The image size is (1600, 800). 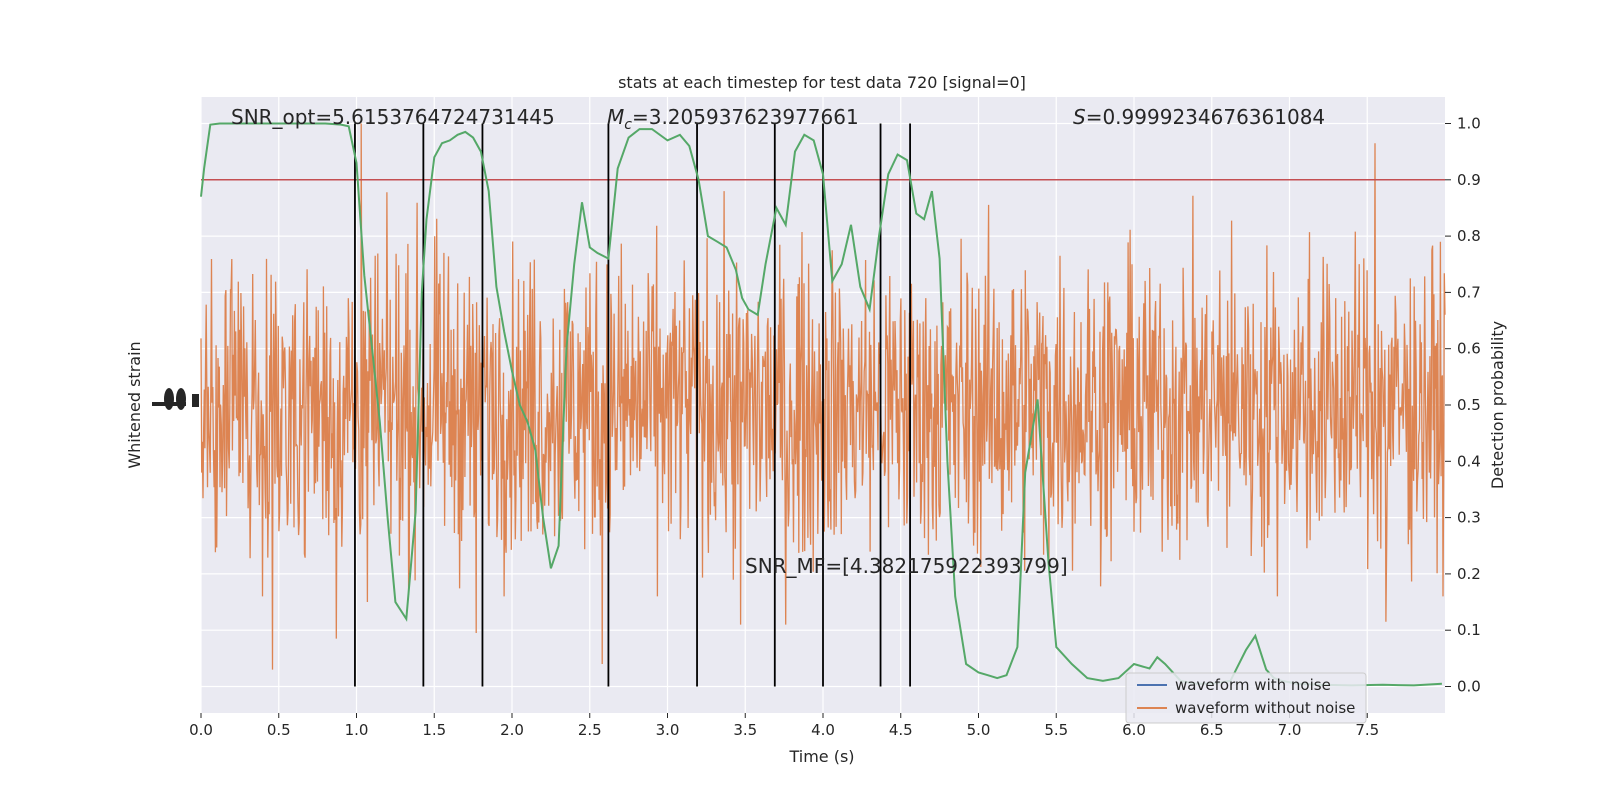 What do you see at coordinates (1056, 730) in the screenshot?
I see `x-tick-label: 5.5` at bounding box center [1056, 730].